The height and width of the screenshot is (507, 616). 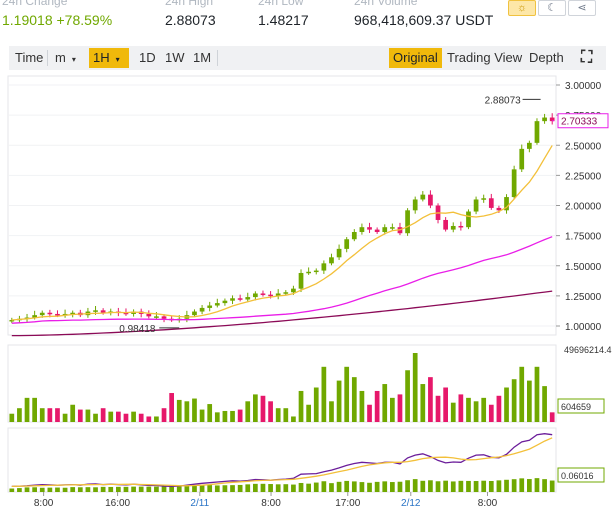 I want to click on time-axis-label: 8:00, so click(x=488, y=502).